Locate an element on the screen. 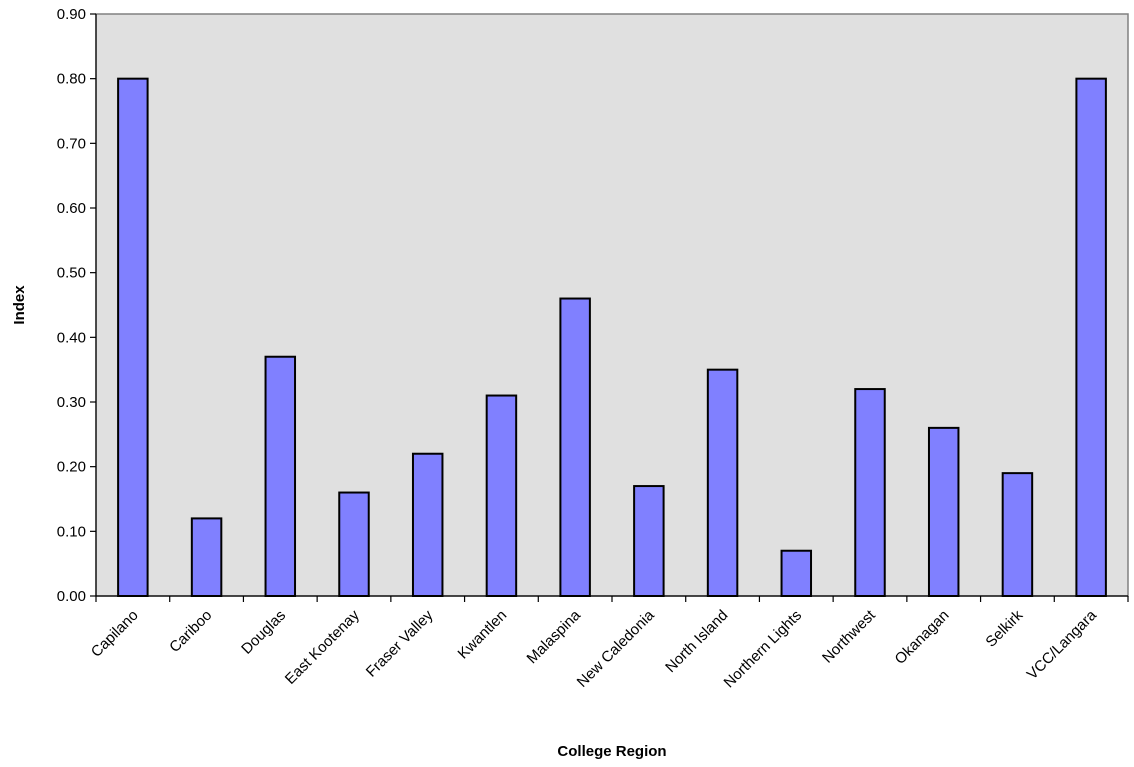 This screenshot has height=767, width=1134. bar-east-kootenay is located at coordinates (354, 544).